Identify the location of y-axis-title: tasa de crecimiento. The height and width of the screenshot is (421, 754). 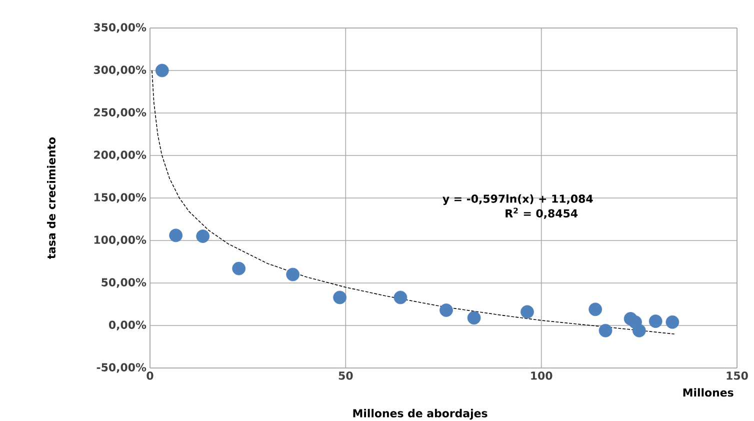
(51, 198).